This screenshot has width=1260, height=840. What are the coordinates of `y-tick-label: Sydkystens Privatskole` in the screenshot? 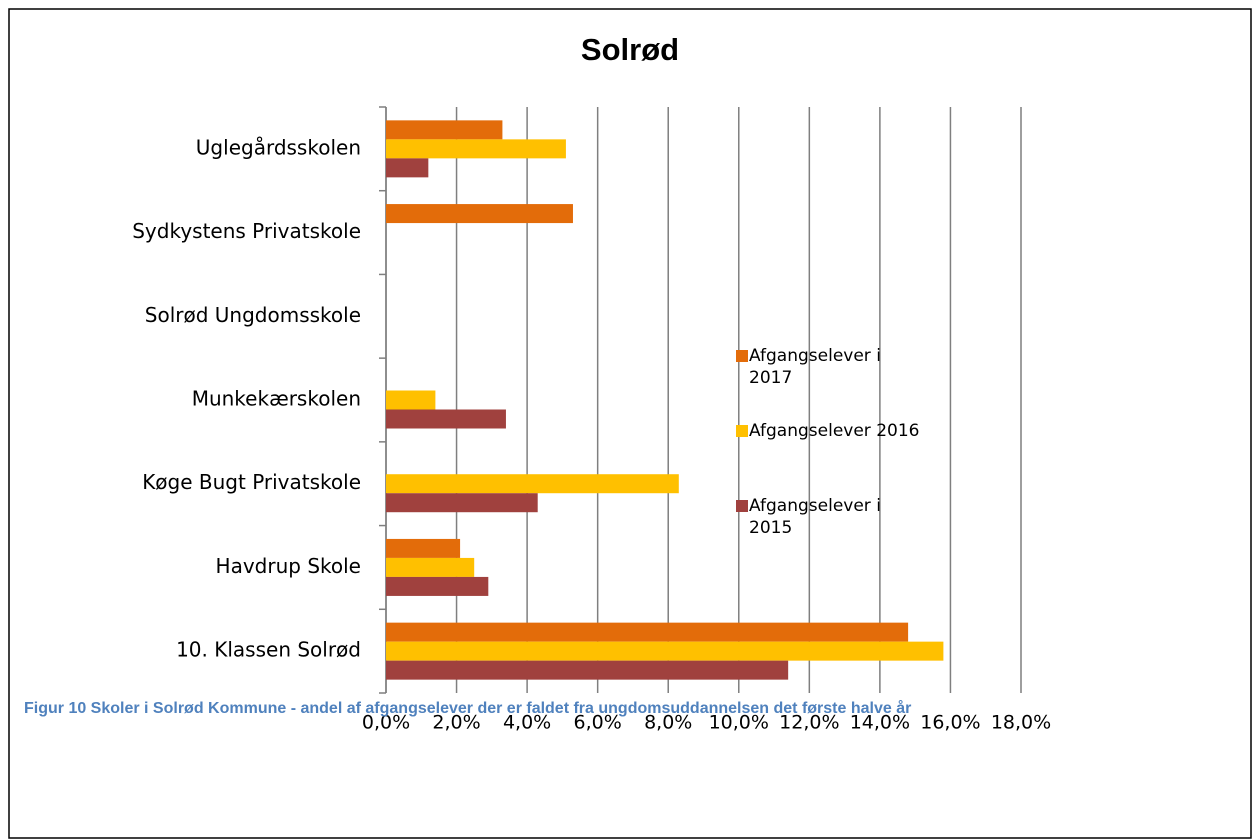 It's located at (246, 231).